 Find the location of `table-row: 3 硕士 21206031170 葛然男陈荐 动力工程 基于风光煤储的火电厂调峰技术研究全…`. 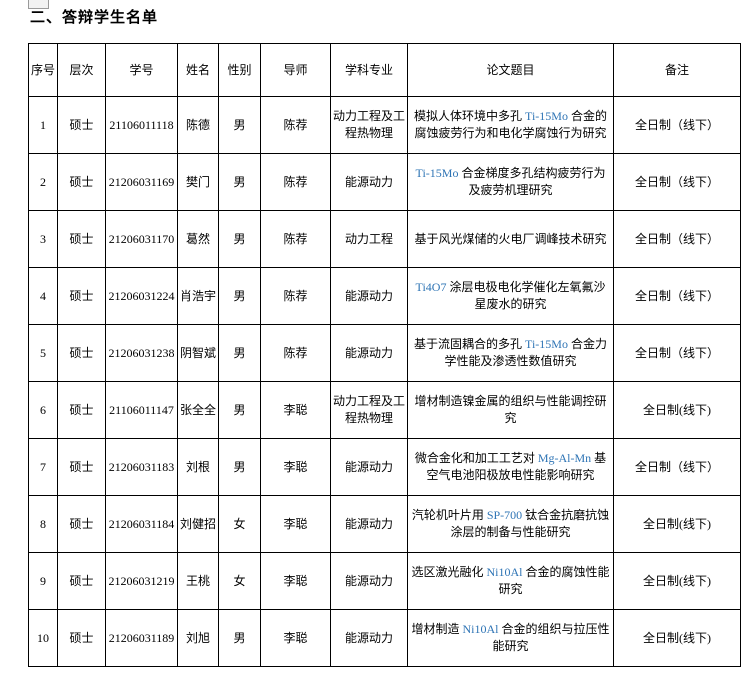

table-row: 3 硕士 21206031170 葛然男陈荐 动力工程 基于风光煤储的火电厂调峰技术研究全… is located at coordinates (384, 239).